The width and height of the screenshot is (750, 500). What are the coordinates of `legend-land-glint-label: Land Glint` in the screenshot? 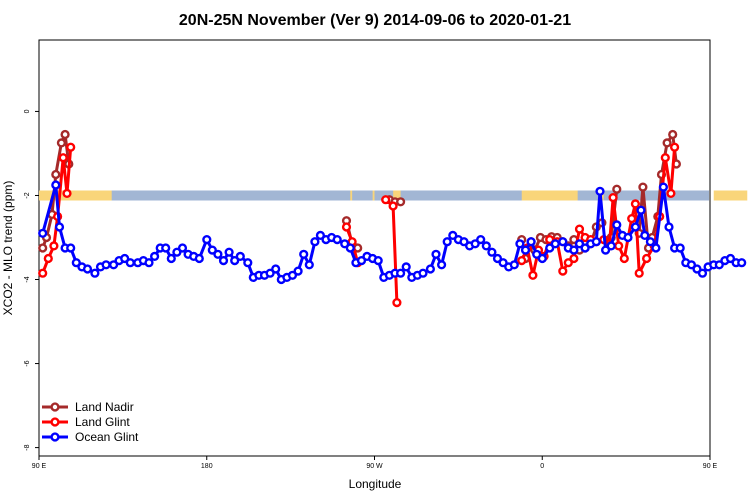 It's located at (102, 422).